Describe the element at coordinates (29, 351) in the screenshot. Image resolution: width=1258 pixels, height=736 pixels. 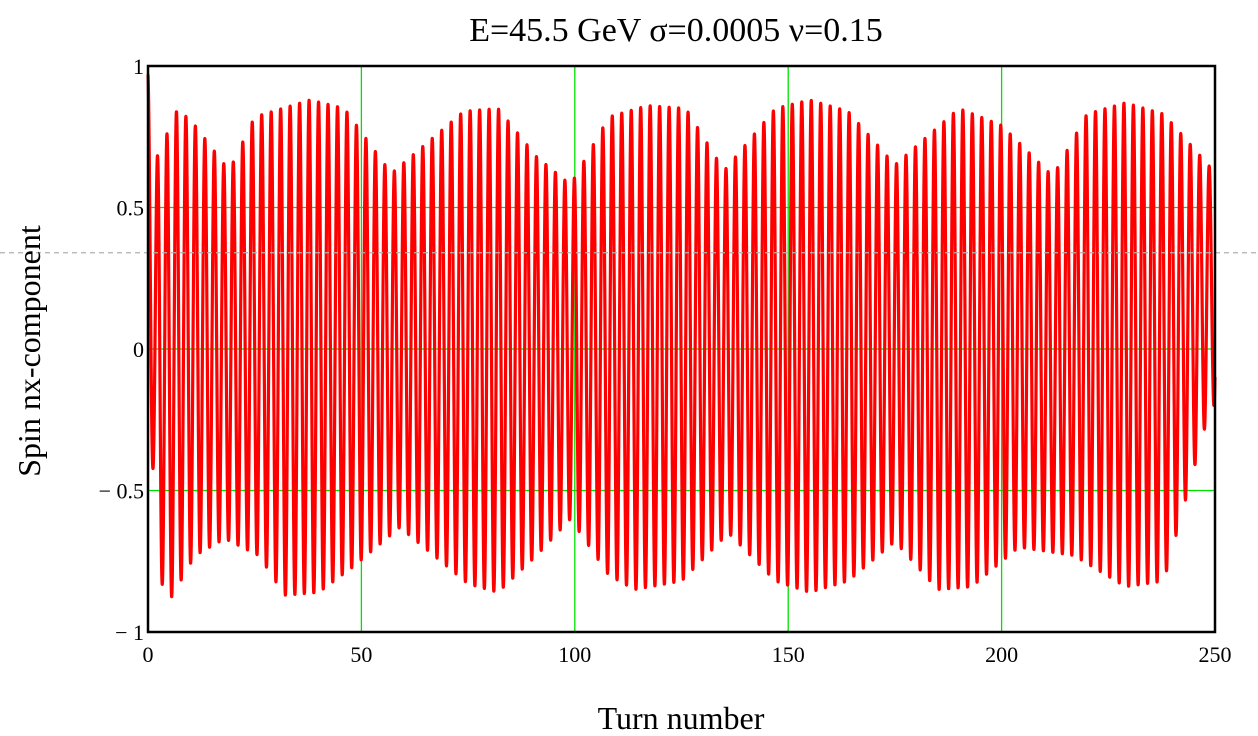
I see `y-axis-label: Spin nx-component` at that location.